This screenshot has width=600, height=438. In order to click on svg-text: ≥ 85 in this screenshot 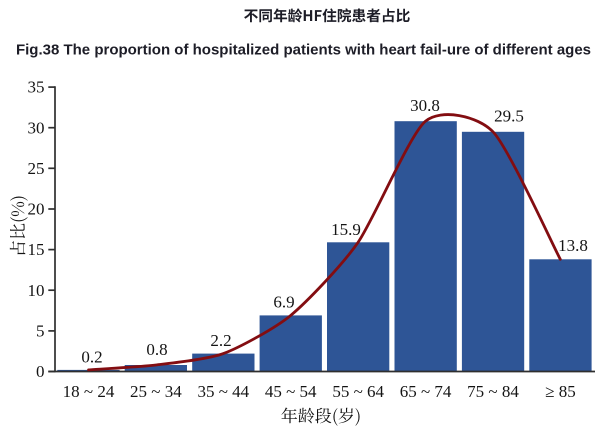, I will do `click(560, 391)`.